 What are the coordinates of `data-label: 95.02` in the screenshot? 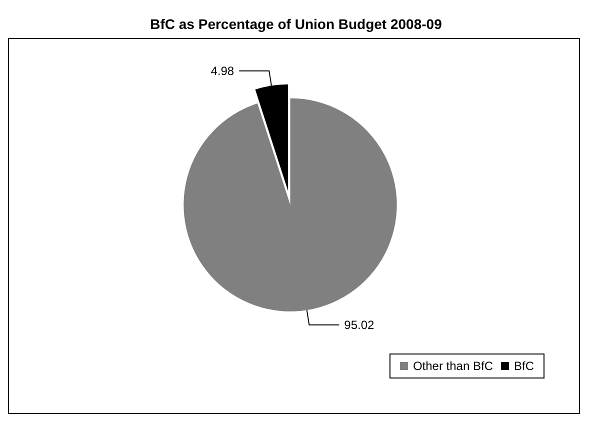 It's located at (359, 325).